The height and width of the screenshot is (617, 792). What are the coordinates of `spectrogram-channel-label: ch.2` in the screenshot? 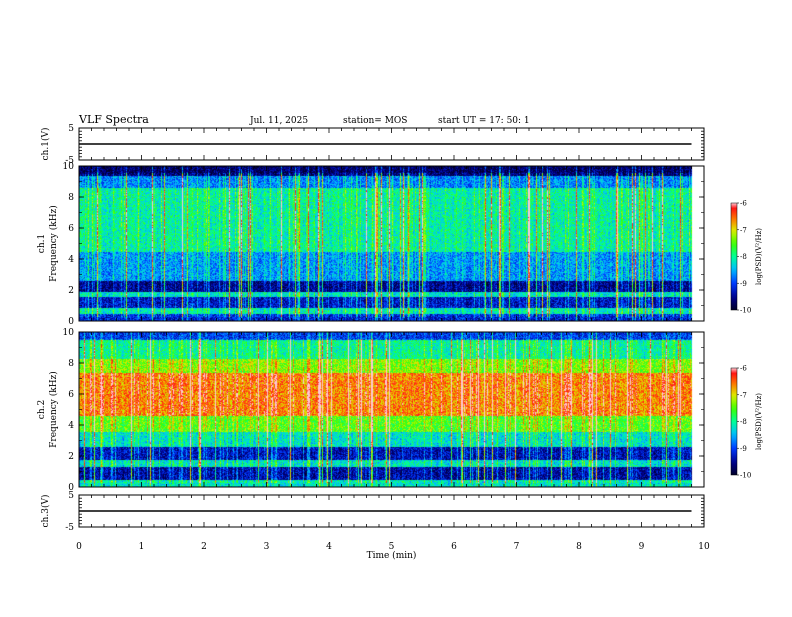 It's located at (42, 409).